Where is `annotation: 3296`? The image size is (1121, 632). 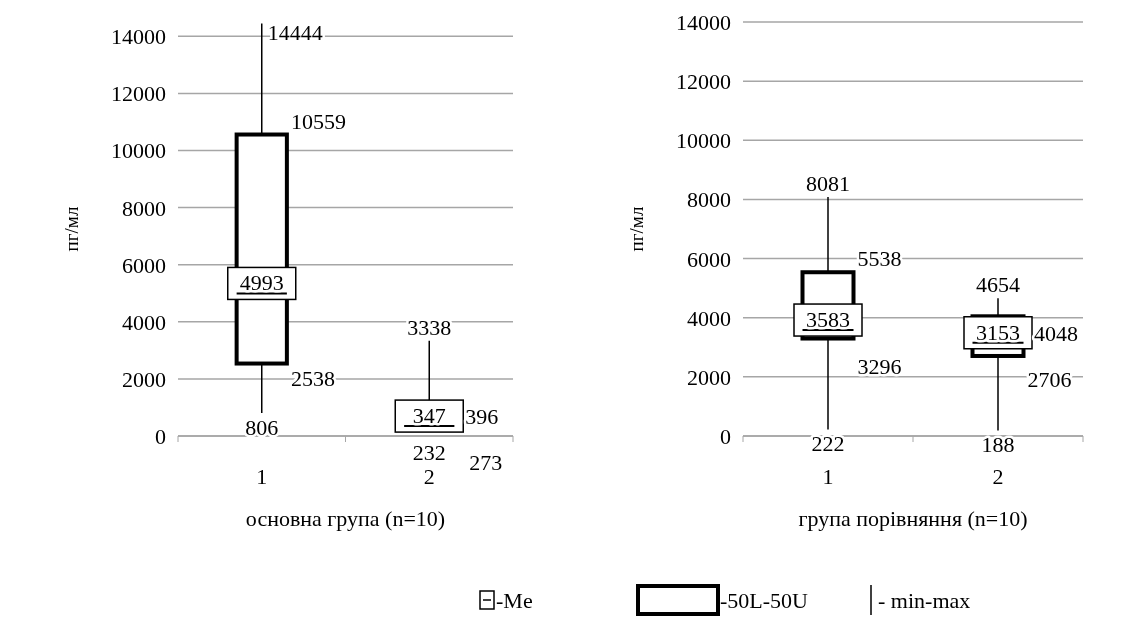
annotation: 3296 is located at coordinates (879, 367).